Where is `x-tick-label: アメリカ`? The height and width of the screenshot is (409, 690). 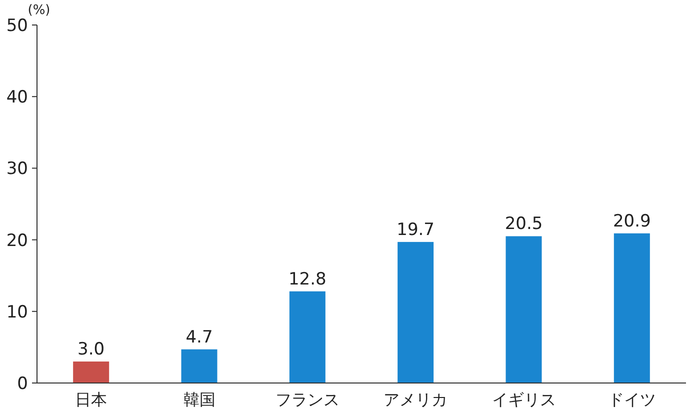 x-tick-label: アメリカ is located at coordinates (416, 399).